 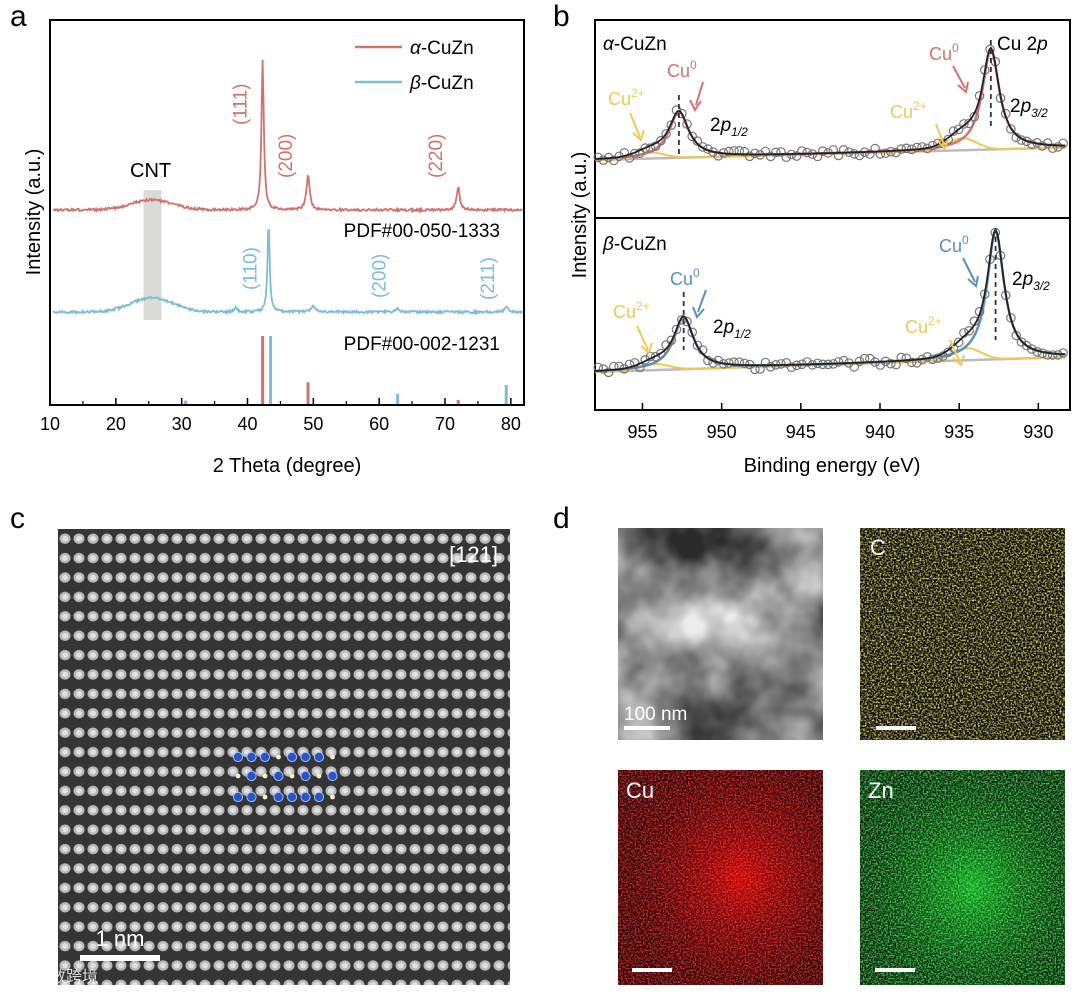 I want to click on xps-alpha-subplot, so click(x=830, y=103).